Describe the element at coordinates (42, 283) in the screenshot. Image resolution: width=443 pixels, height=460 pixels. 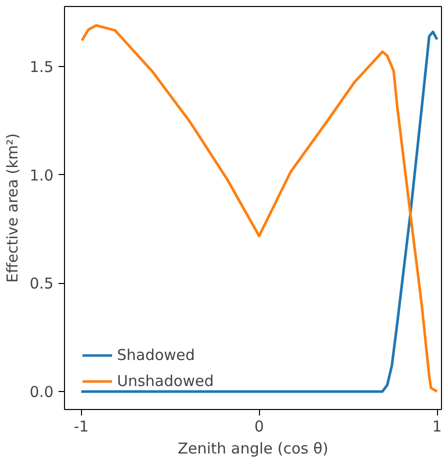
I see `y-tick-label: 0.5` at that location.